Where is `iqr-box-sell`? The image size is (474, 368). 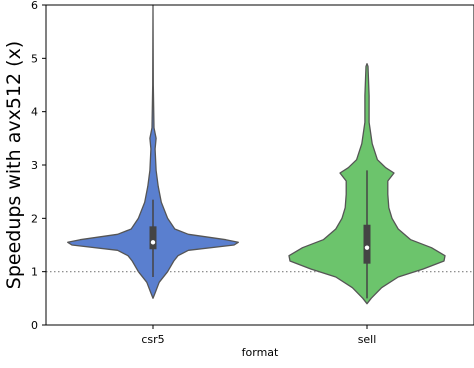 iqr-box-sell is located at coordinates (367, 244).